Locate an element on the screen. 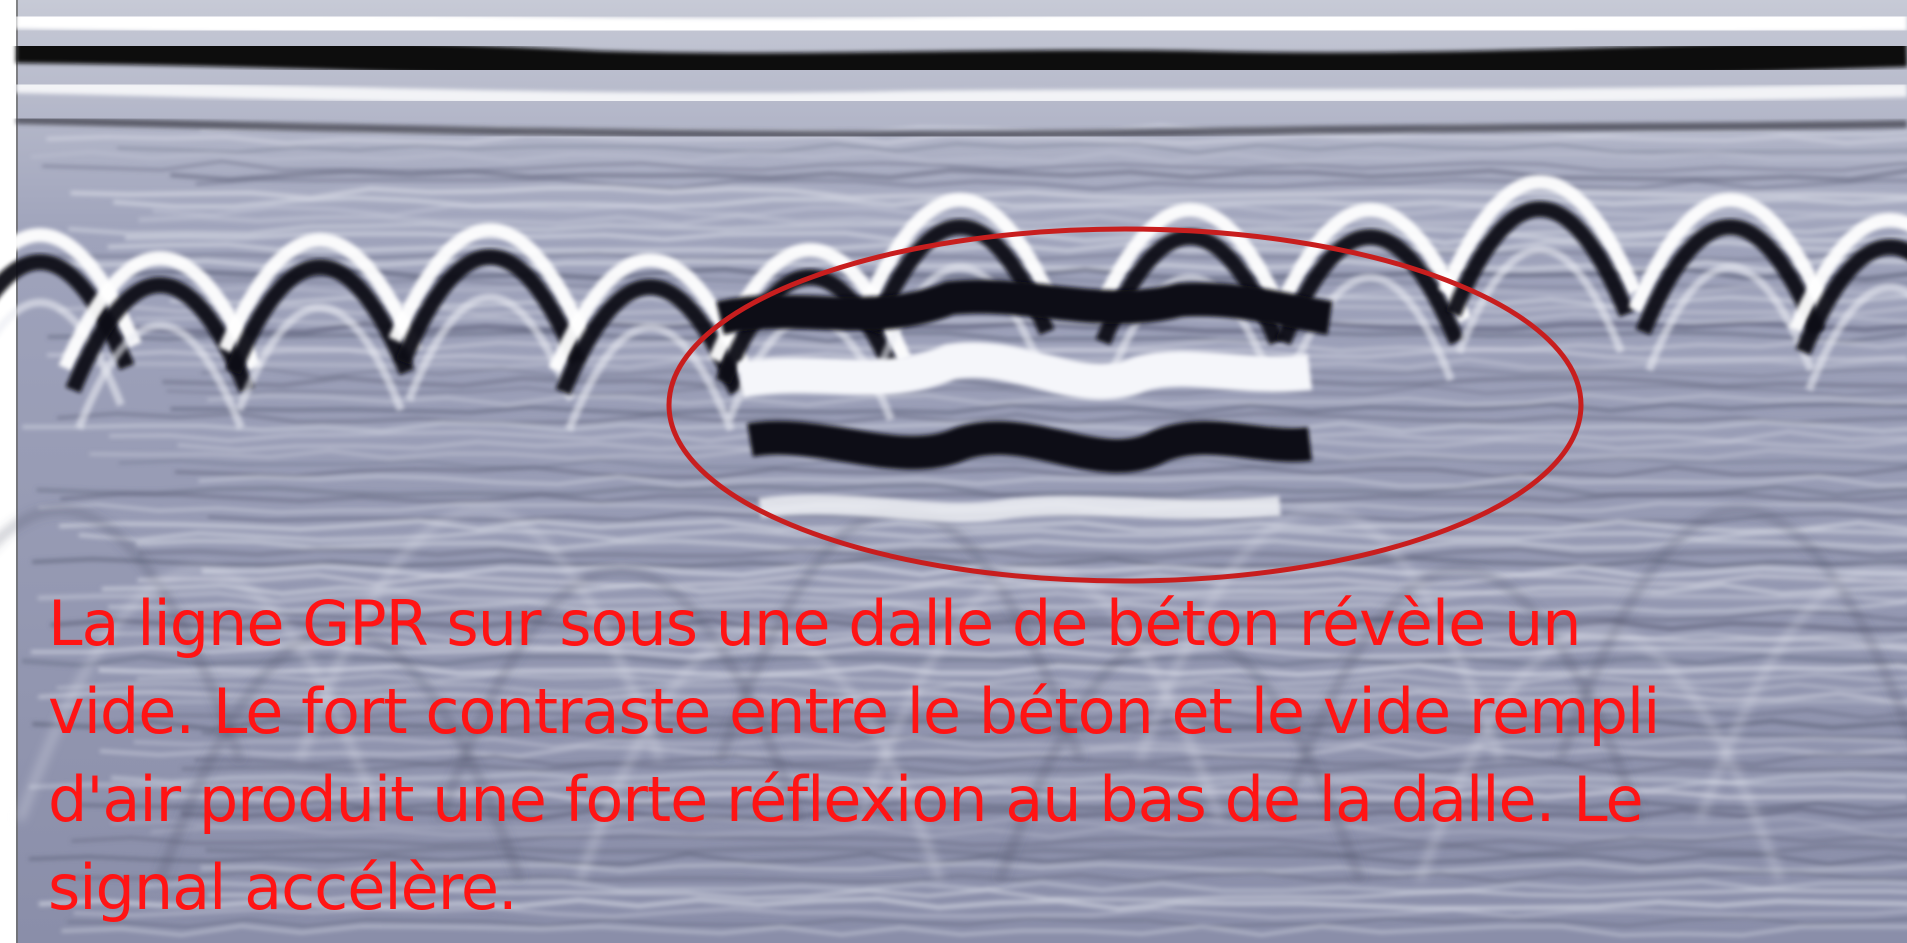 The width and height of the screenshot is (1907, 943). void-reflection is located at coordinates (1024, 401).